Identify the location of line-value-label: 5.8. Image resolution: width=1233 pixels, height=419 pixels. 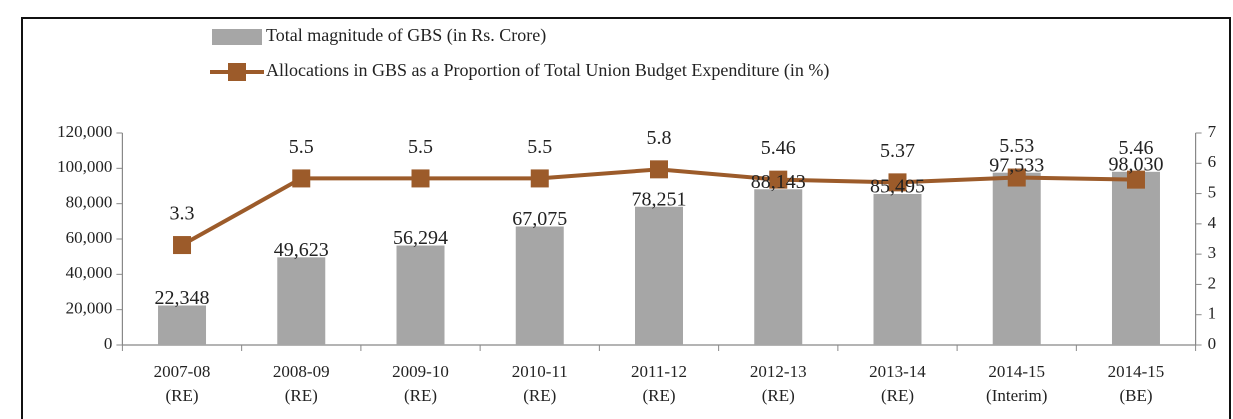
(659, 138).